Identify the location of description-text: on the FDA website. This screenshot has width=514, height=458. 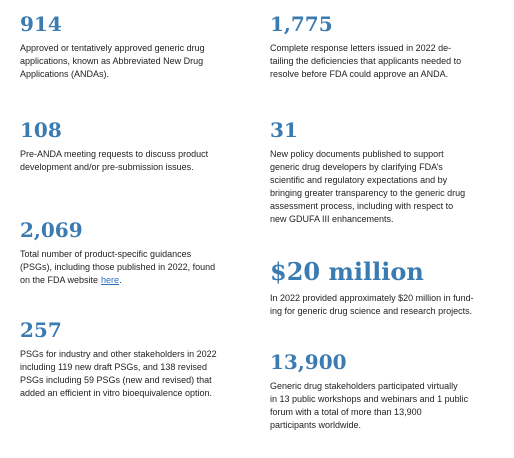
(59, 280).